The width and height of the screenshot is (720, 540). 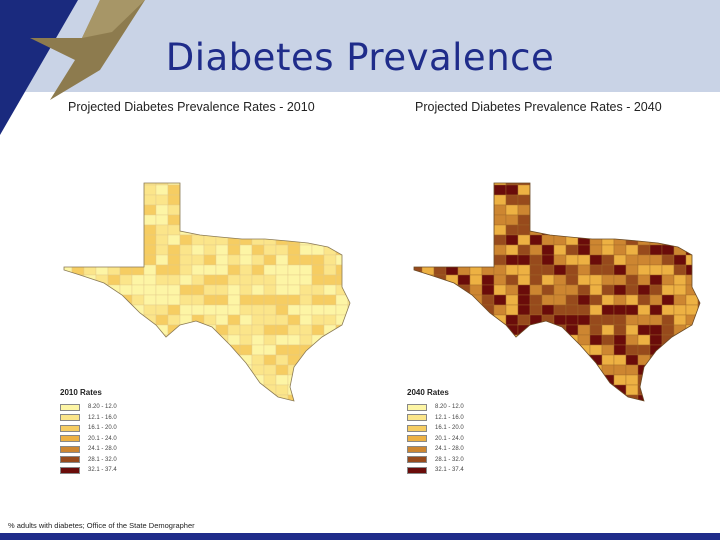 What do you see at coordinates (435, 407) in the screenshot?
I see `legend-item: 8.20 - 12.0` at bounding box center [435, 407].